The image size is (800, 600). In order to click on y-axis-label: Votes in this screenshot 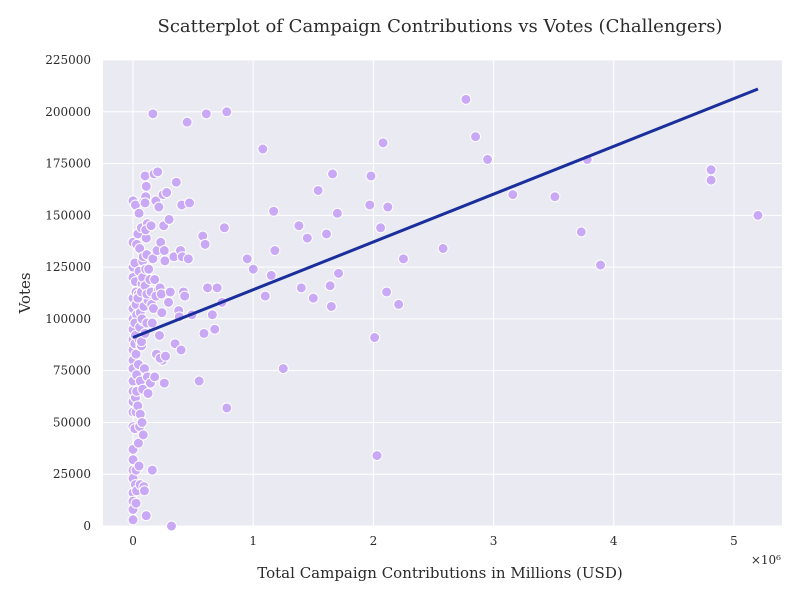, I will do `click(25, 293)`.